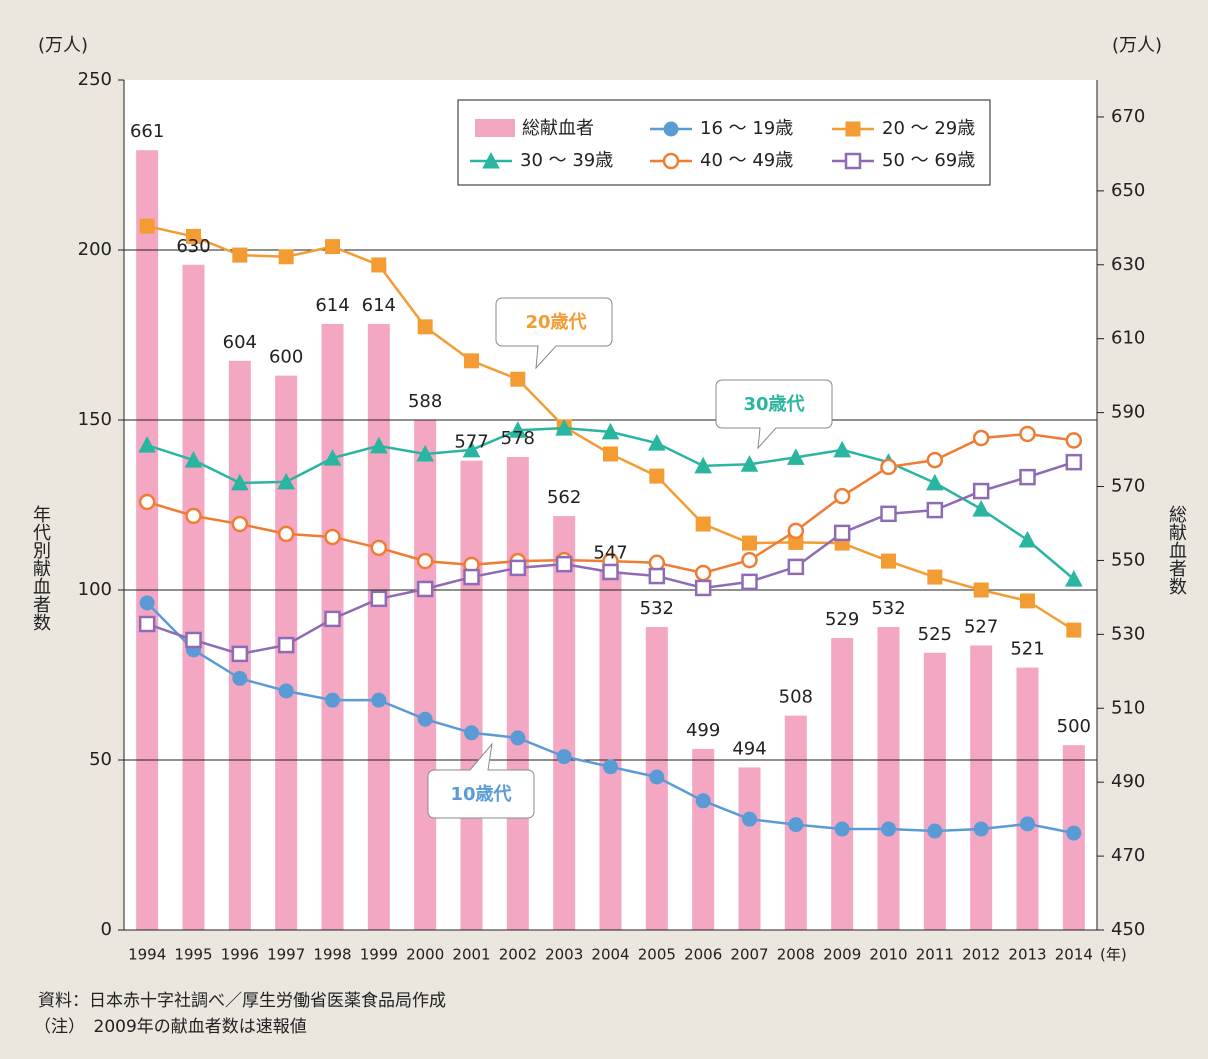  What do you see at coordinates (471, 955) in the screenshot?
I see `x-tick-label: 2001` at bounding box center [471, 955].